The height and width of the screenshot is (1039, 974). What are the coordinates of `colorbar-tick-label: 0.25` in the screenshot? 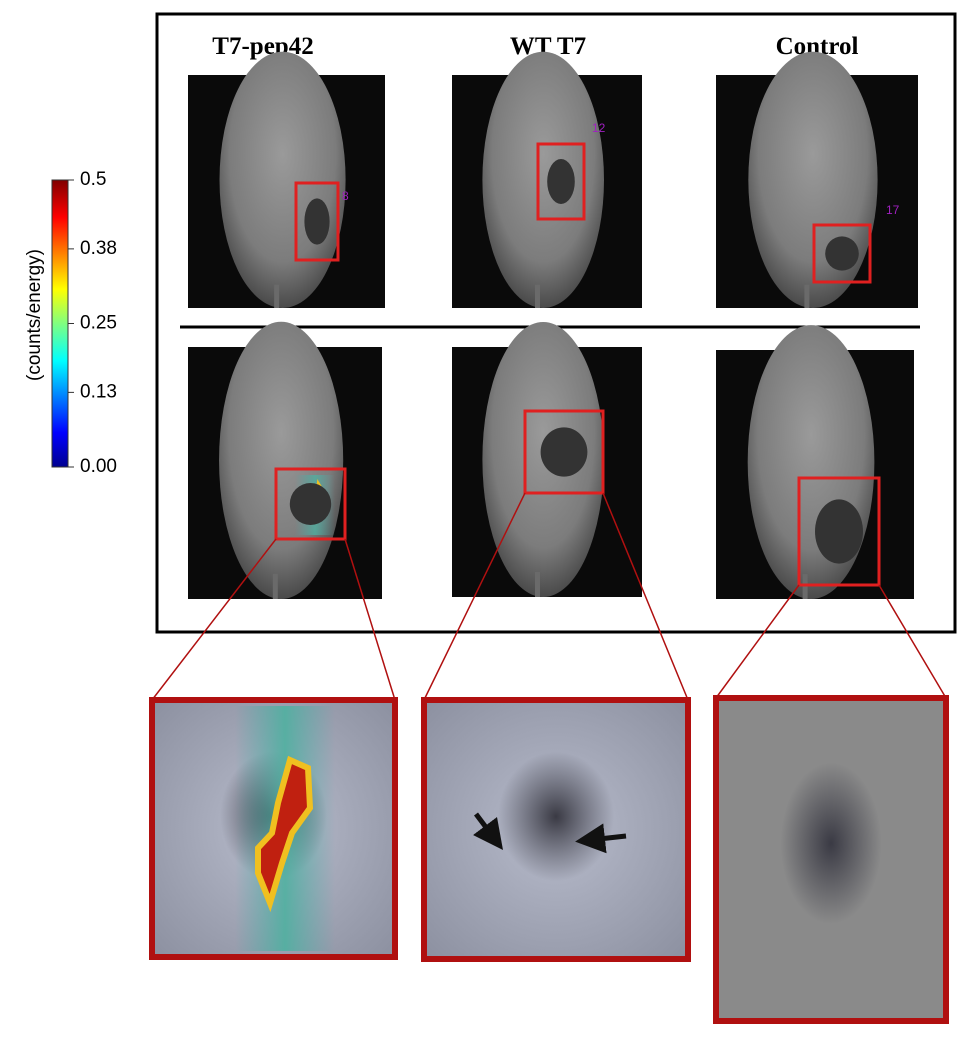 It's located at (98, 323).